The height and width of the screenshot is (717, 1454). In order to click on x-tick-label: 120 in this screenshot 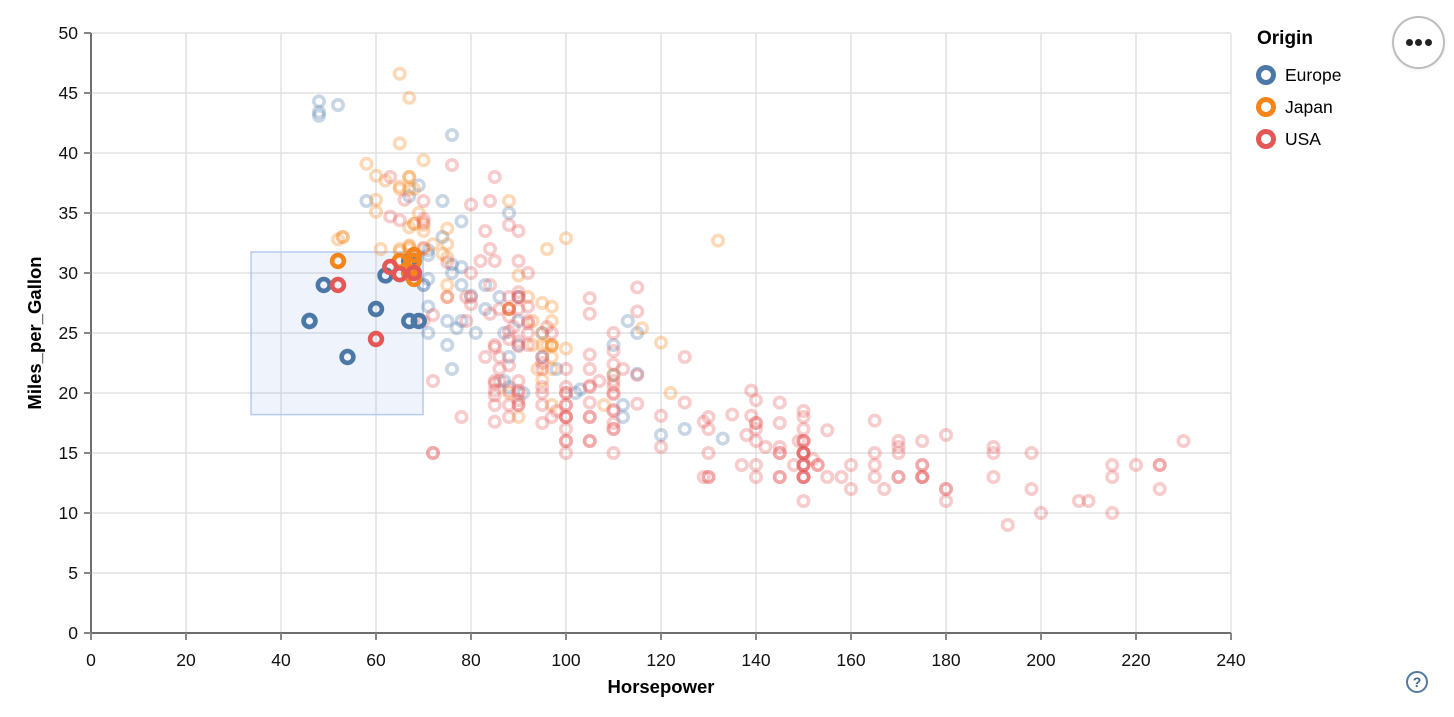, I will do `click(660, 660)`.